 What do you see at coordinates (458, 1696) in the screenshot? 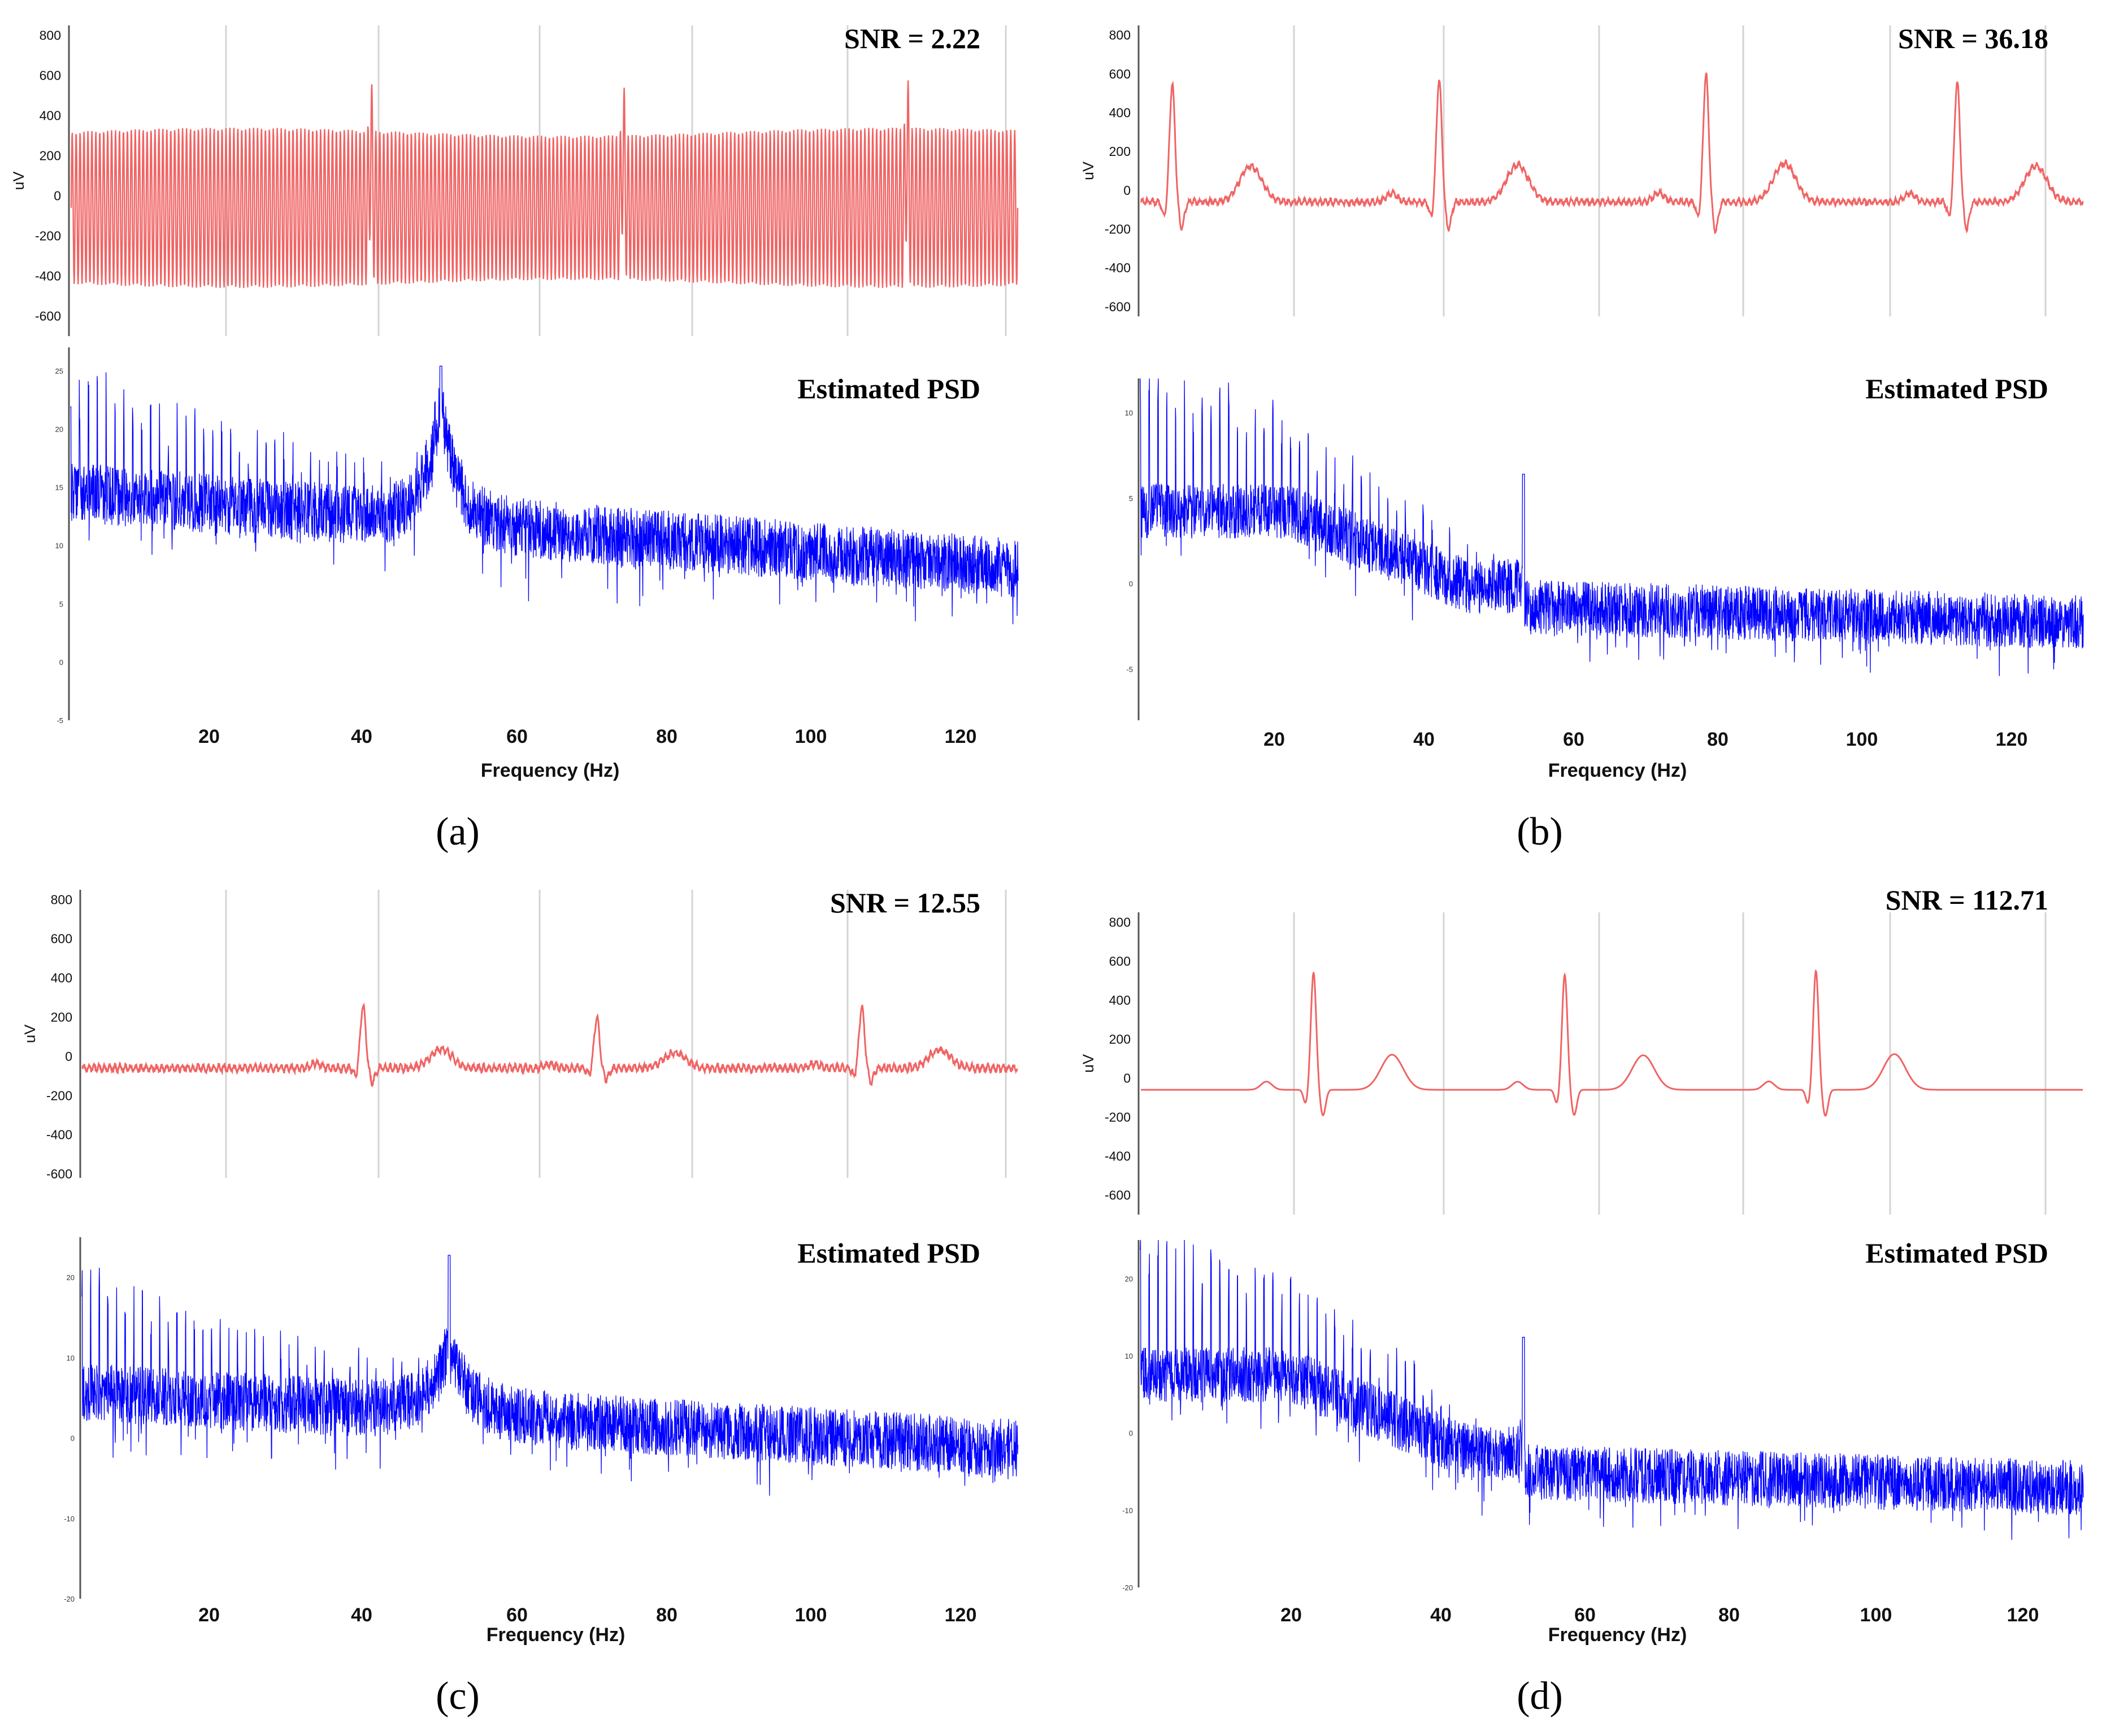
I see `panel-label-c: (c)` at bounding box center [458, 1696].